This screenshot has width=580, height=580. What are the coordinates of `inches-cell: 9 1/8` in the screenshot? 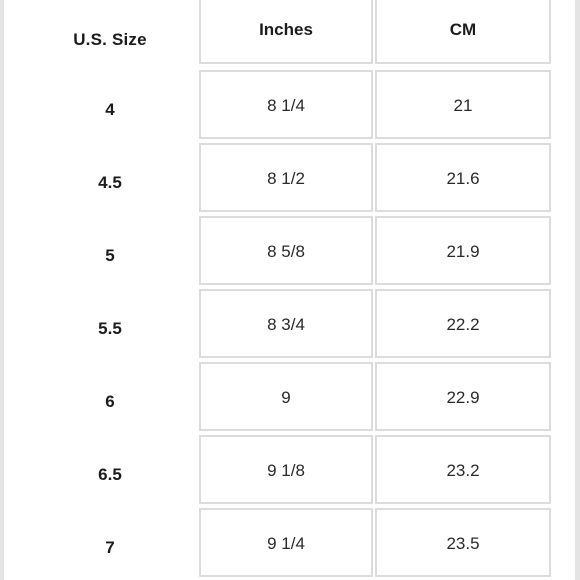 It's located at (286, 469).